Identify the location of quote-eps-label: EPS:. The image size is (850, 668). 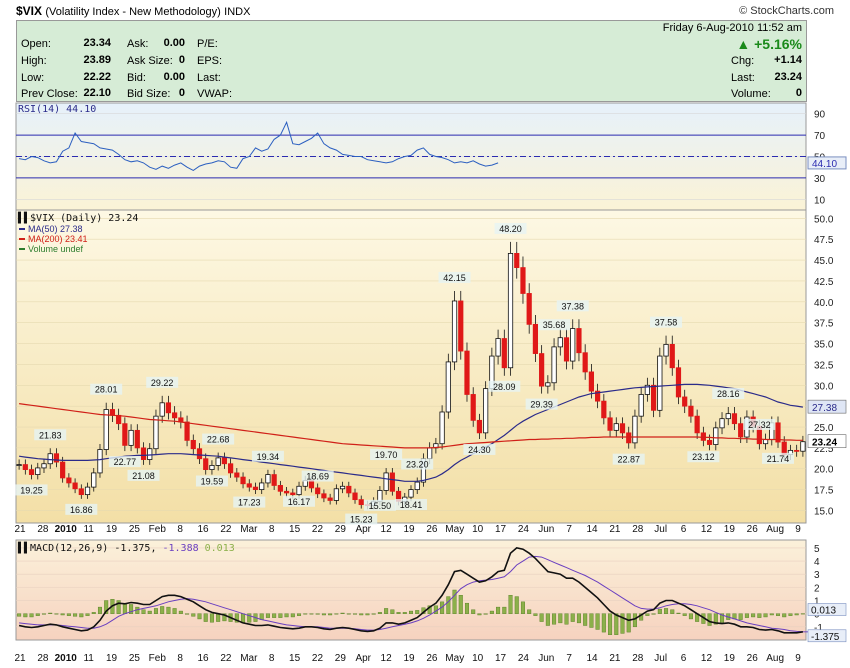
(210, 61).